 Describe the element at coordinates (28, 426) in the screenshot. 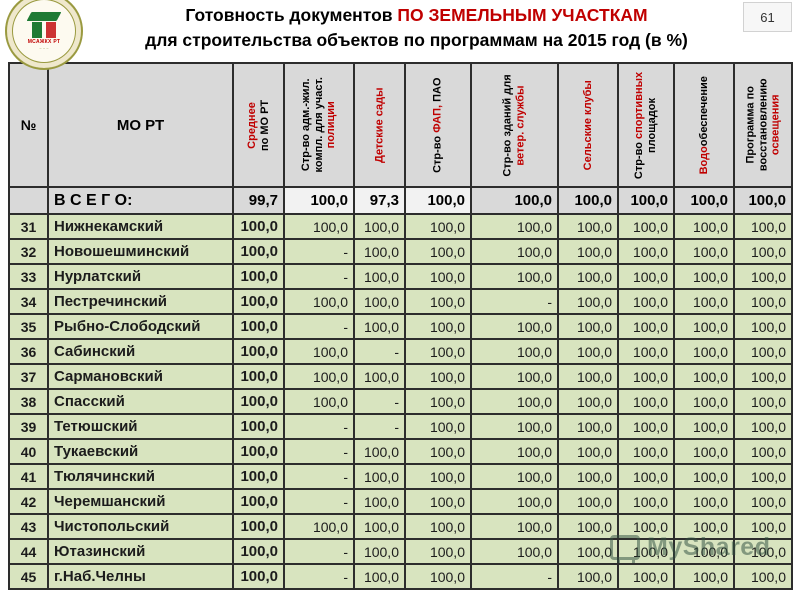

I see `row-number: 39` at that location.